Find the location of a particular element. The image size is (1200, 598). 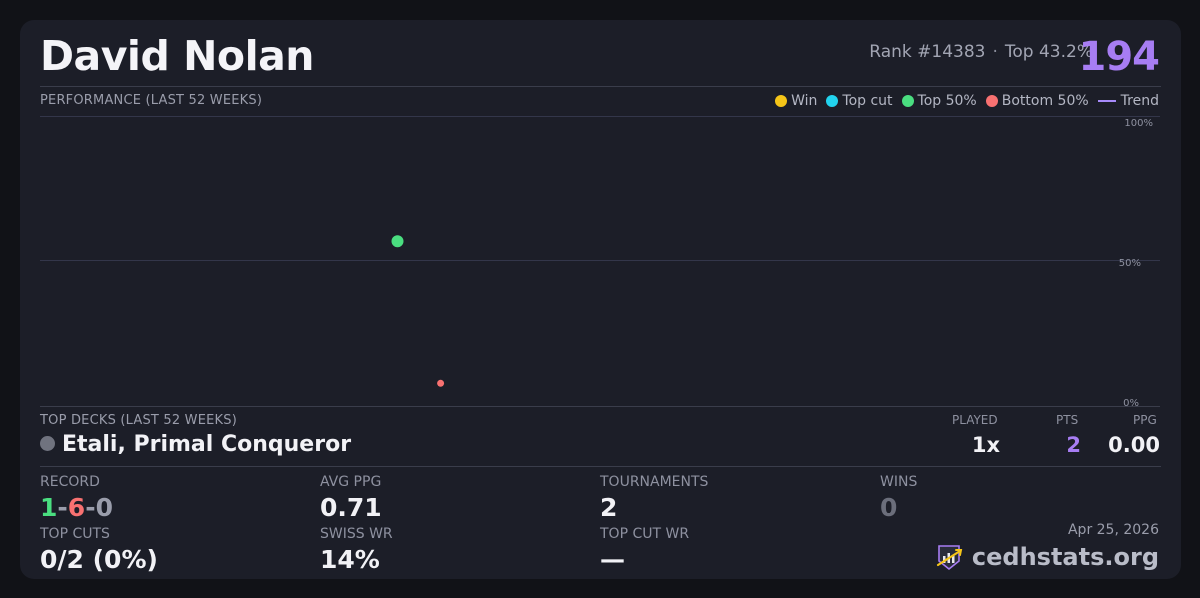

top-cuts-value: 0/2 (0%) is located at coordinates (99, 559).